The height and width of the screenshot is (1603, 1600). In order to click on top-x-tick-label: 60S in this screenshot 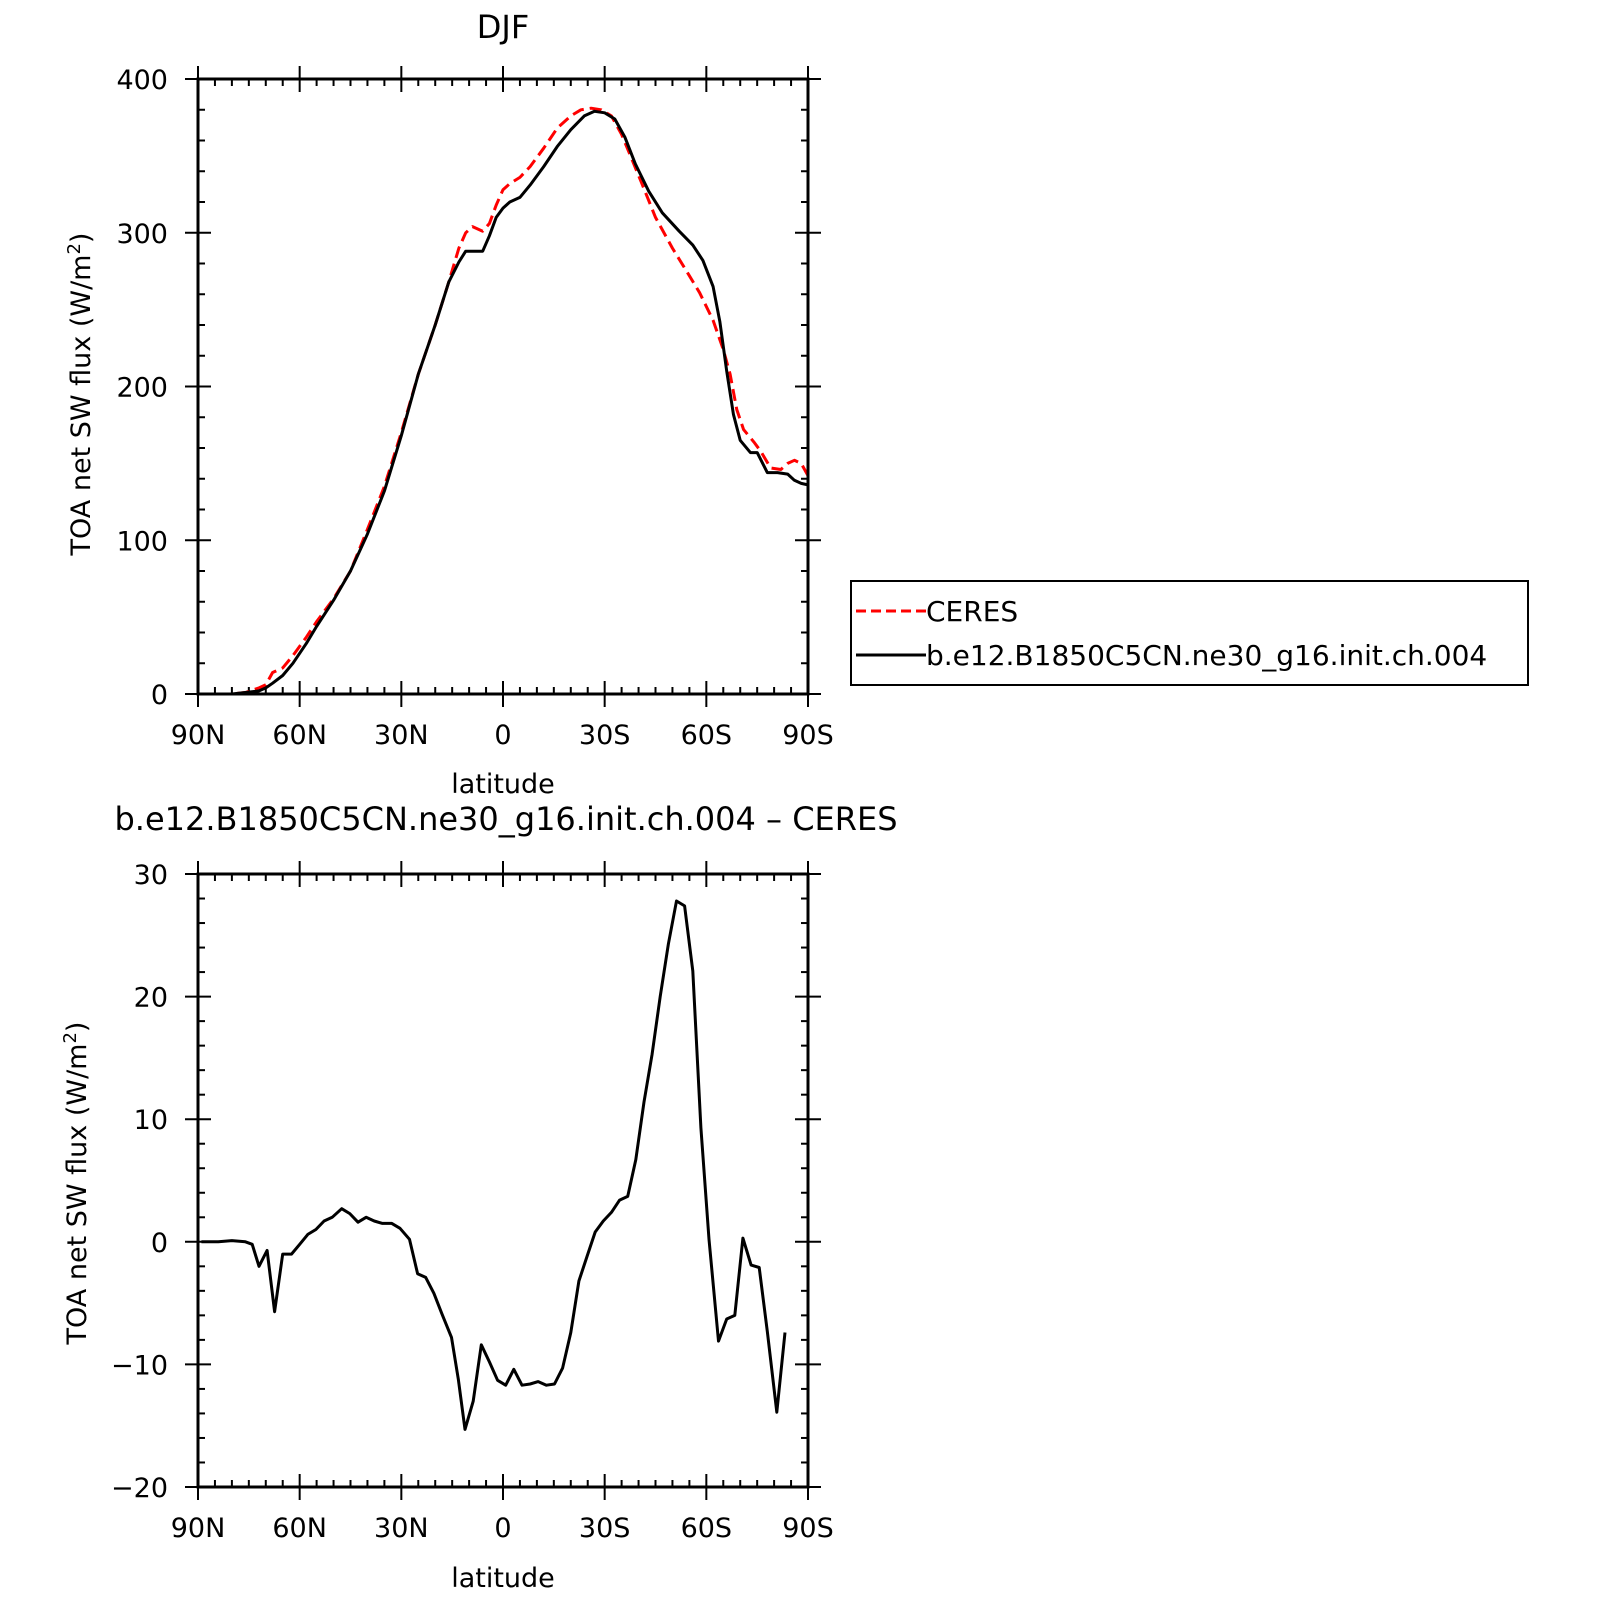, I will do `click(707, 735)`.